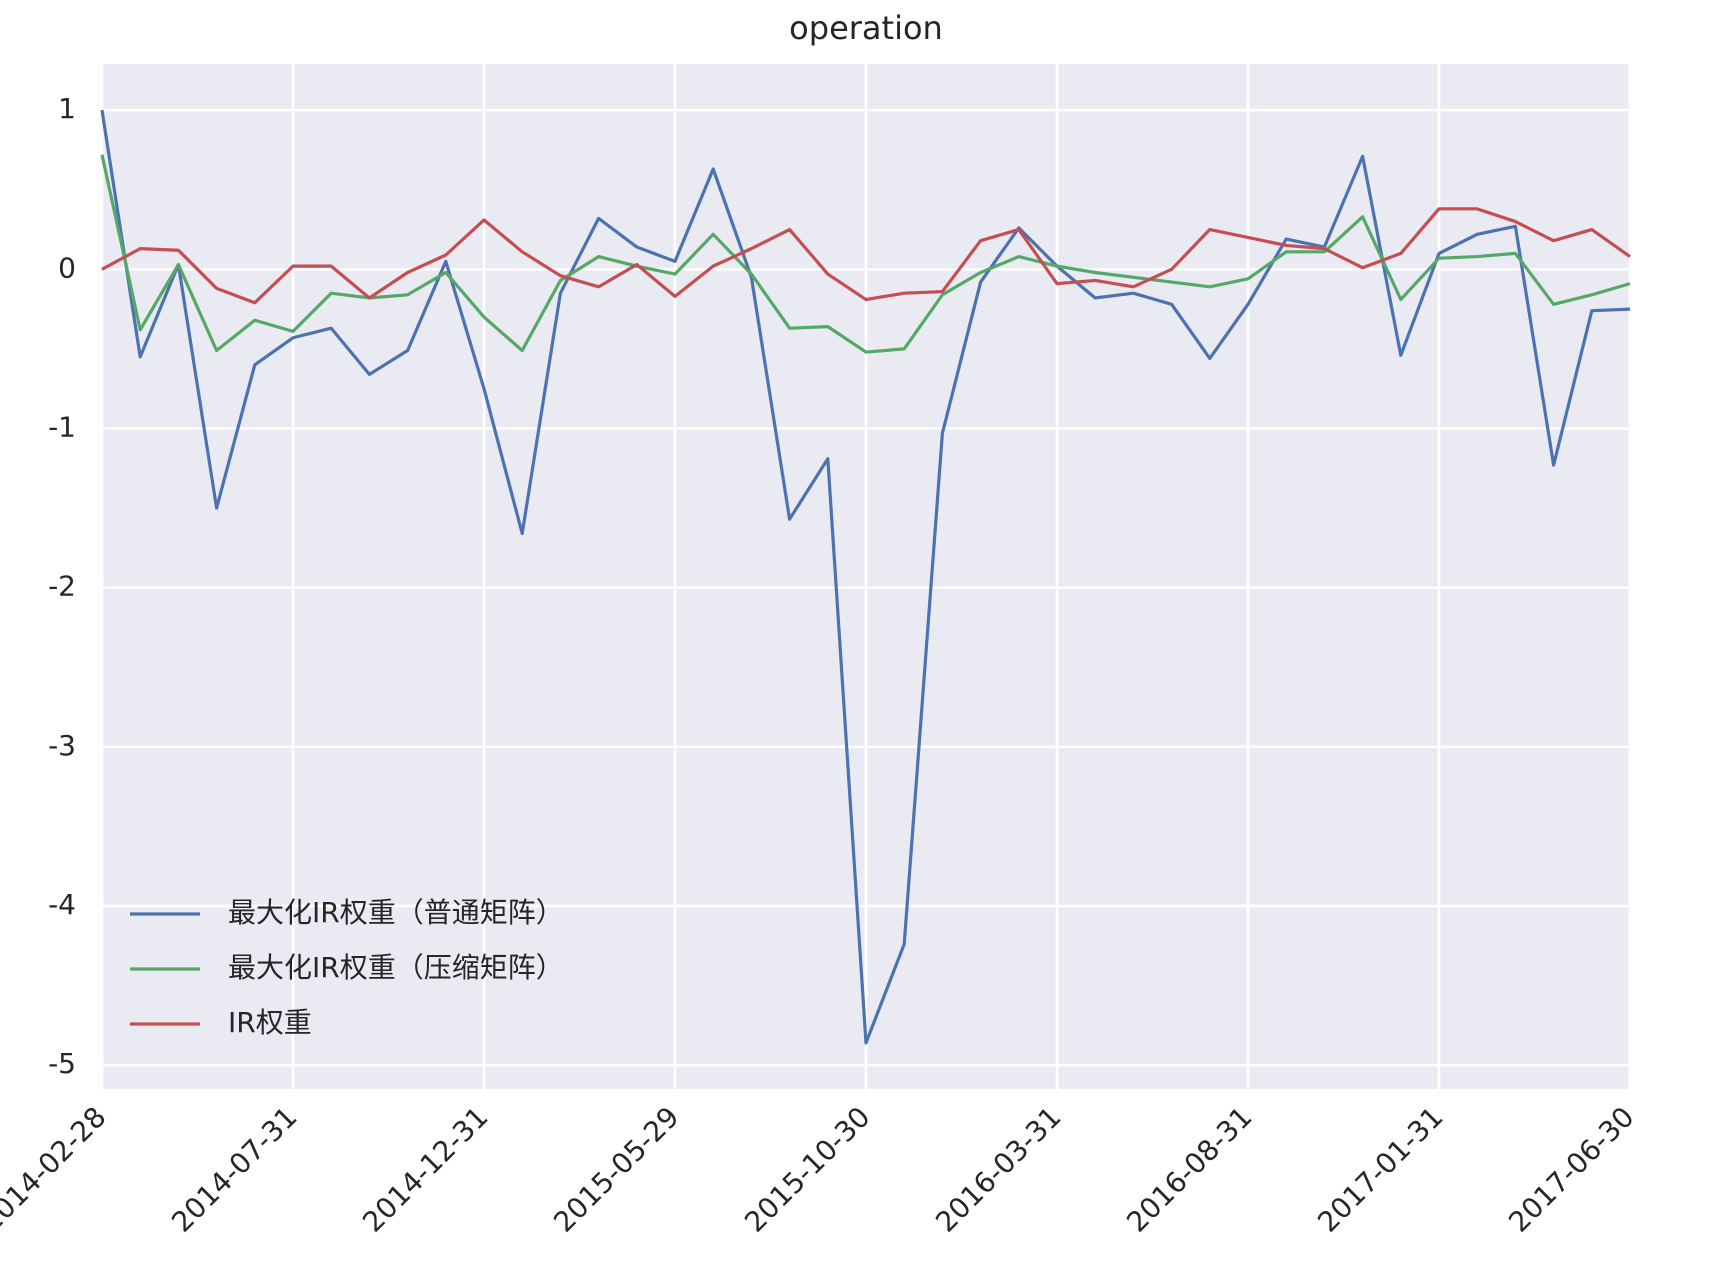 The height and width of the screenshot is (1276, 1728). Describe the element at coordinates (62, 586) in the screenshot. I see `y-tick-label: -2` at that location.